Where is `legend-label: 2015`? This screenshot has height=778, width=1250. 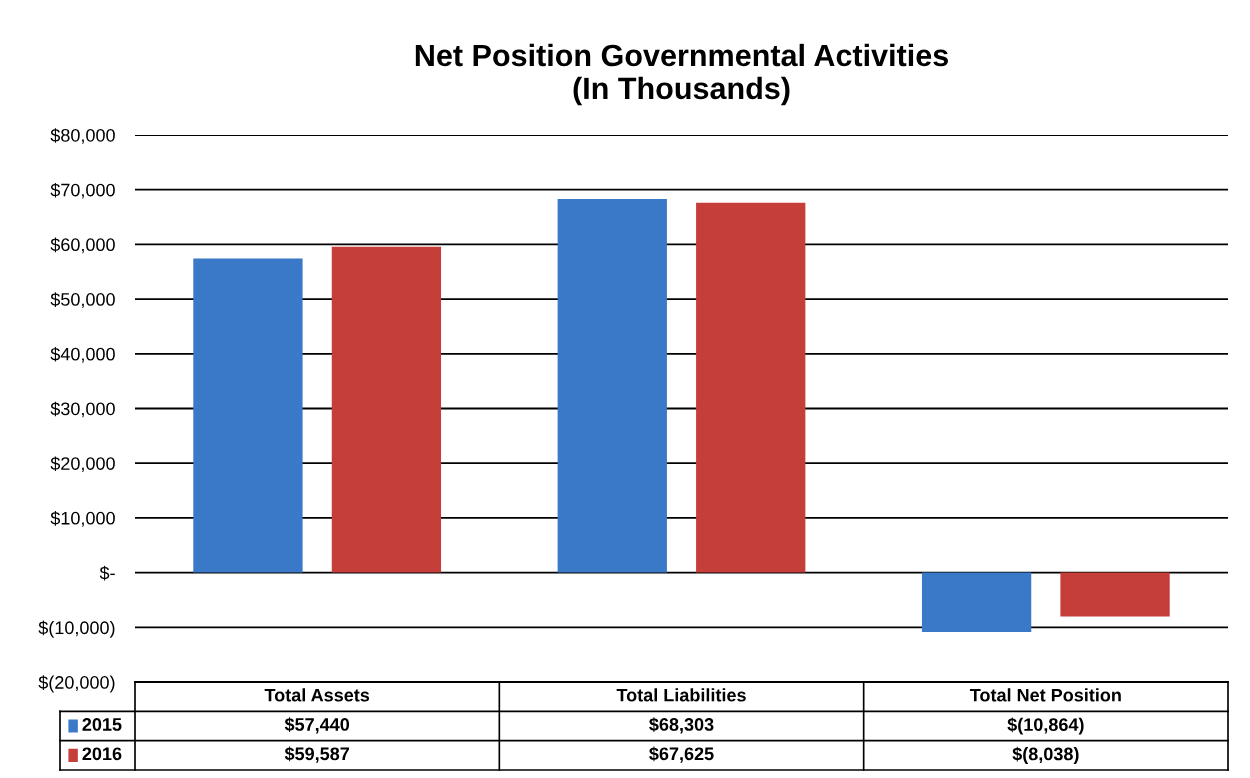 legend-label: 2015 is located at coordinates (102, 724).